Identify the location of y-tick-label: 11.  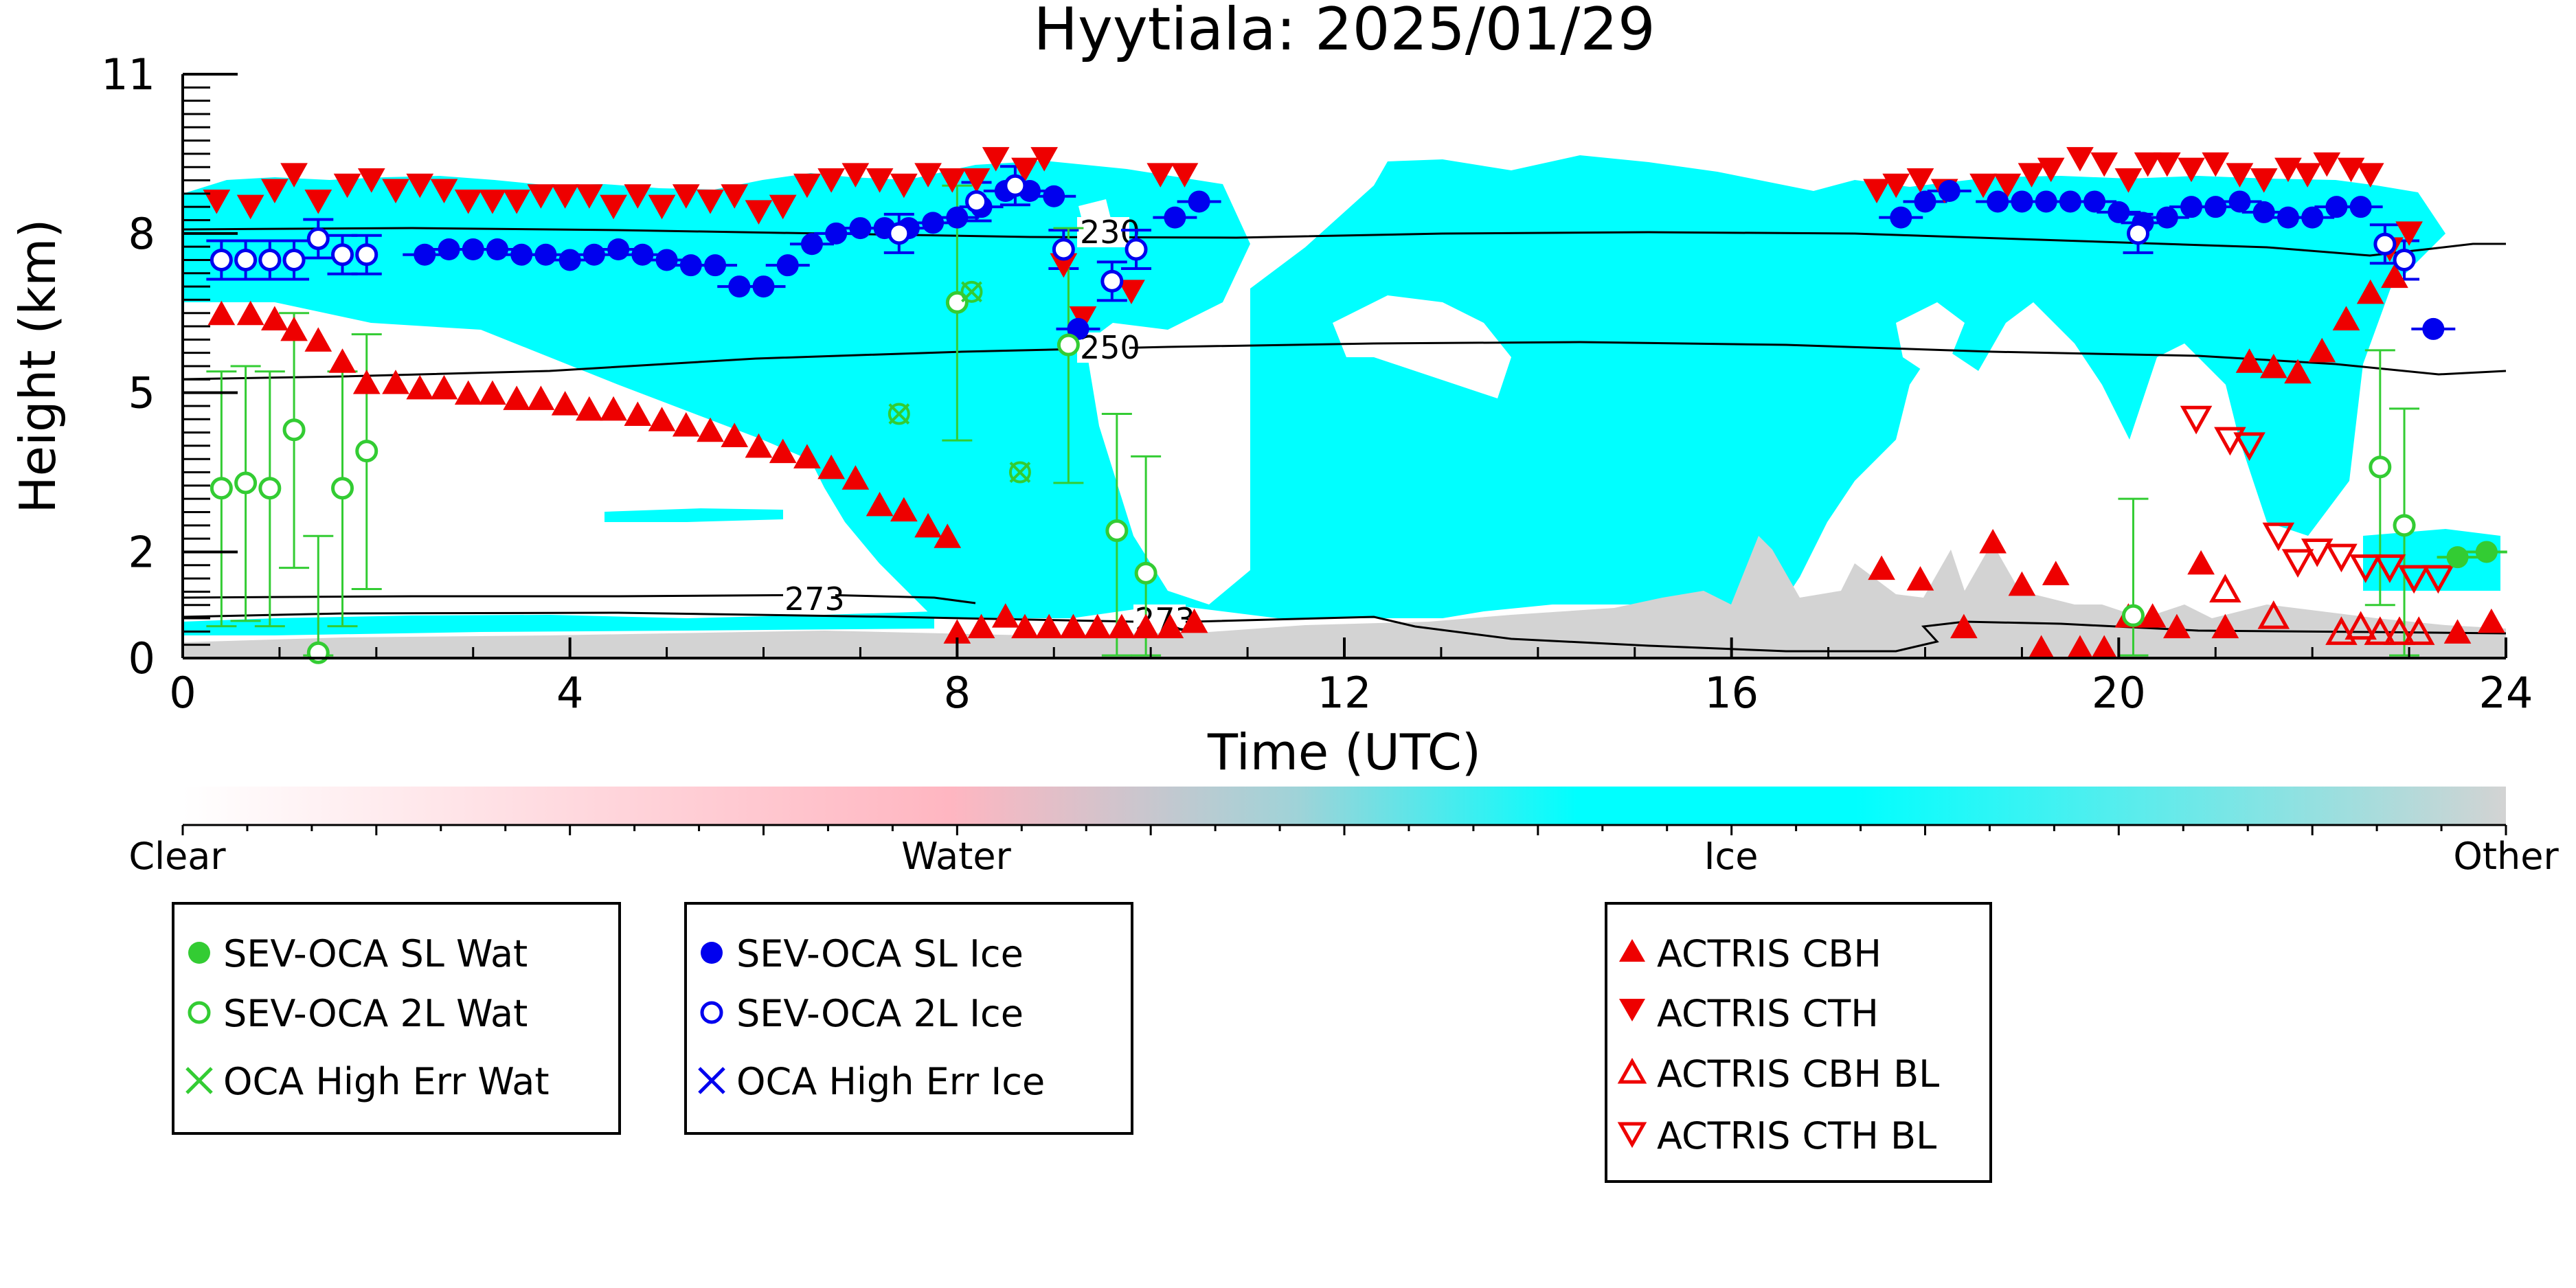
(128, 74).